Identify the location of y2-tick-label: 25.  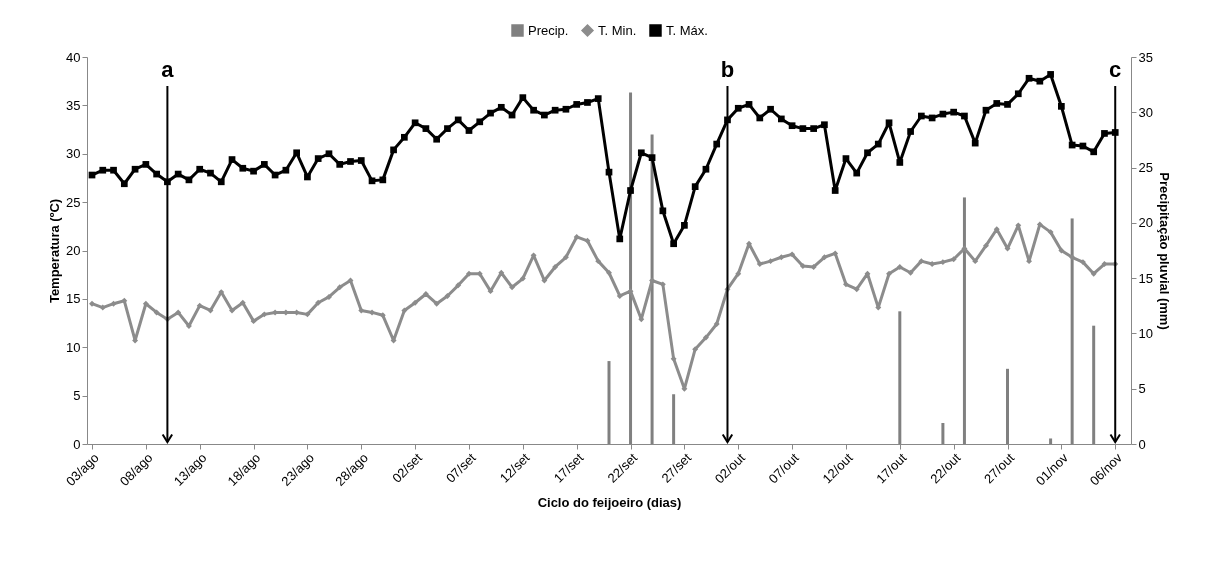
(1145, 168).